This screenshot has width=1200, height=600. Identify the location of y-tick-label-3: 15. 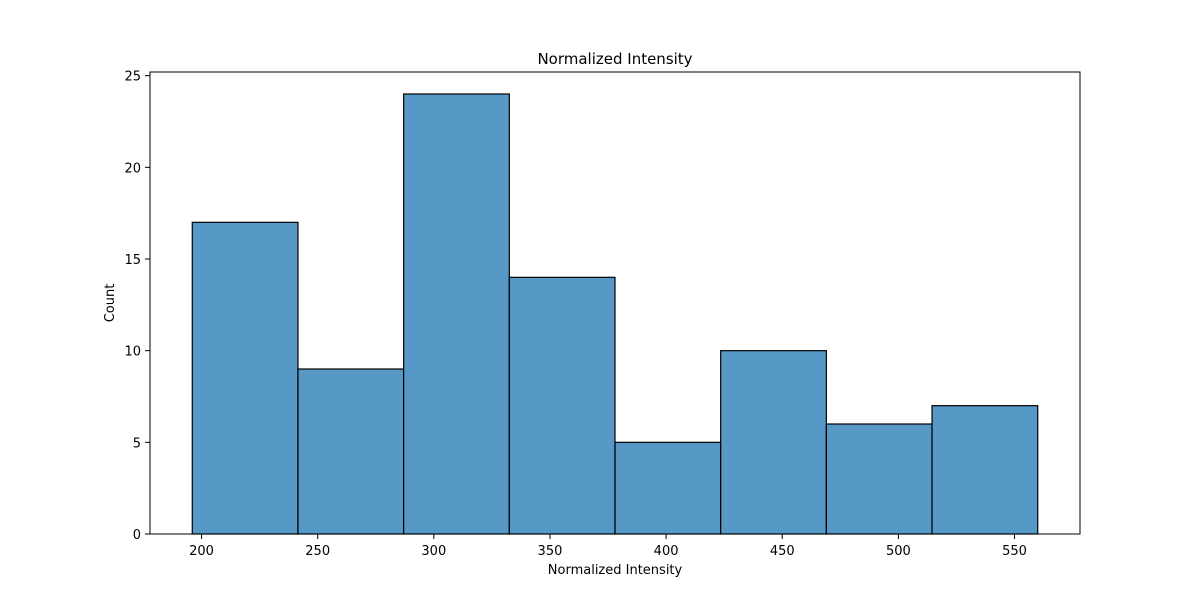
(132, 260).